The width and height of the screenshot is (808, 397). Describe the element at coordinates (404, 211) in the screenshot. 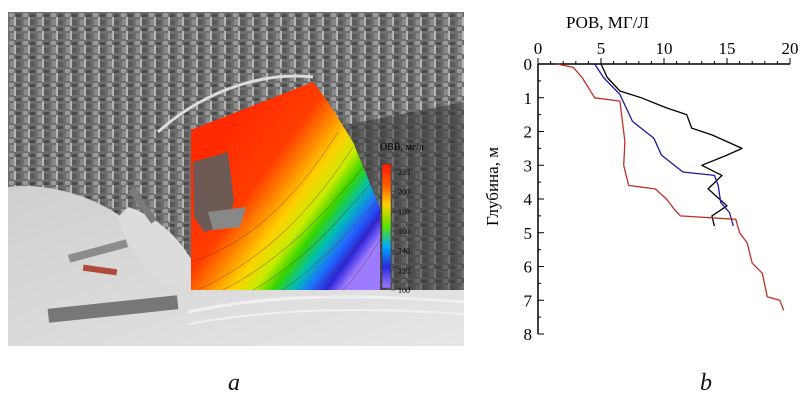

I see `colorbar-tick-label: 180` at that location.